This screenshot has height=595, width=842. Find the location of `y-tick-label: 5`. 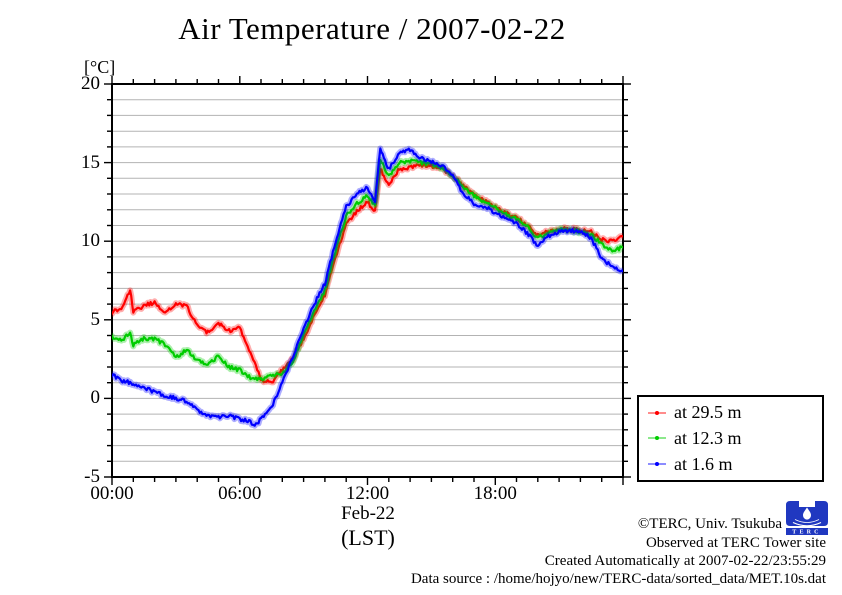

y-tick-label: 5 is located at coordinates (95, 319).